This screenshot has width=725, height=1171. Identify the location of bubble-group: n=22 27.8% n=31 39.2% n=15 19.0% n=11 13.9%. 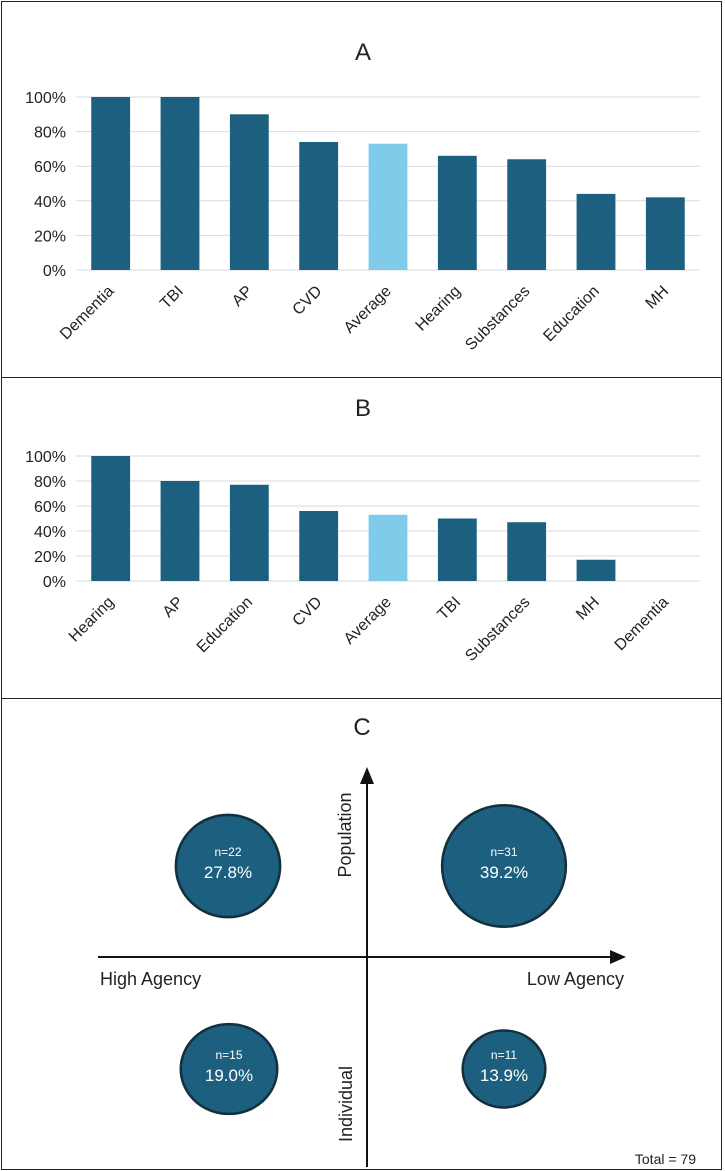
(371, 960).